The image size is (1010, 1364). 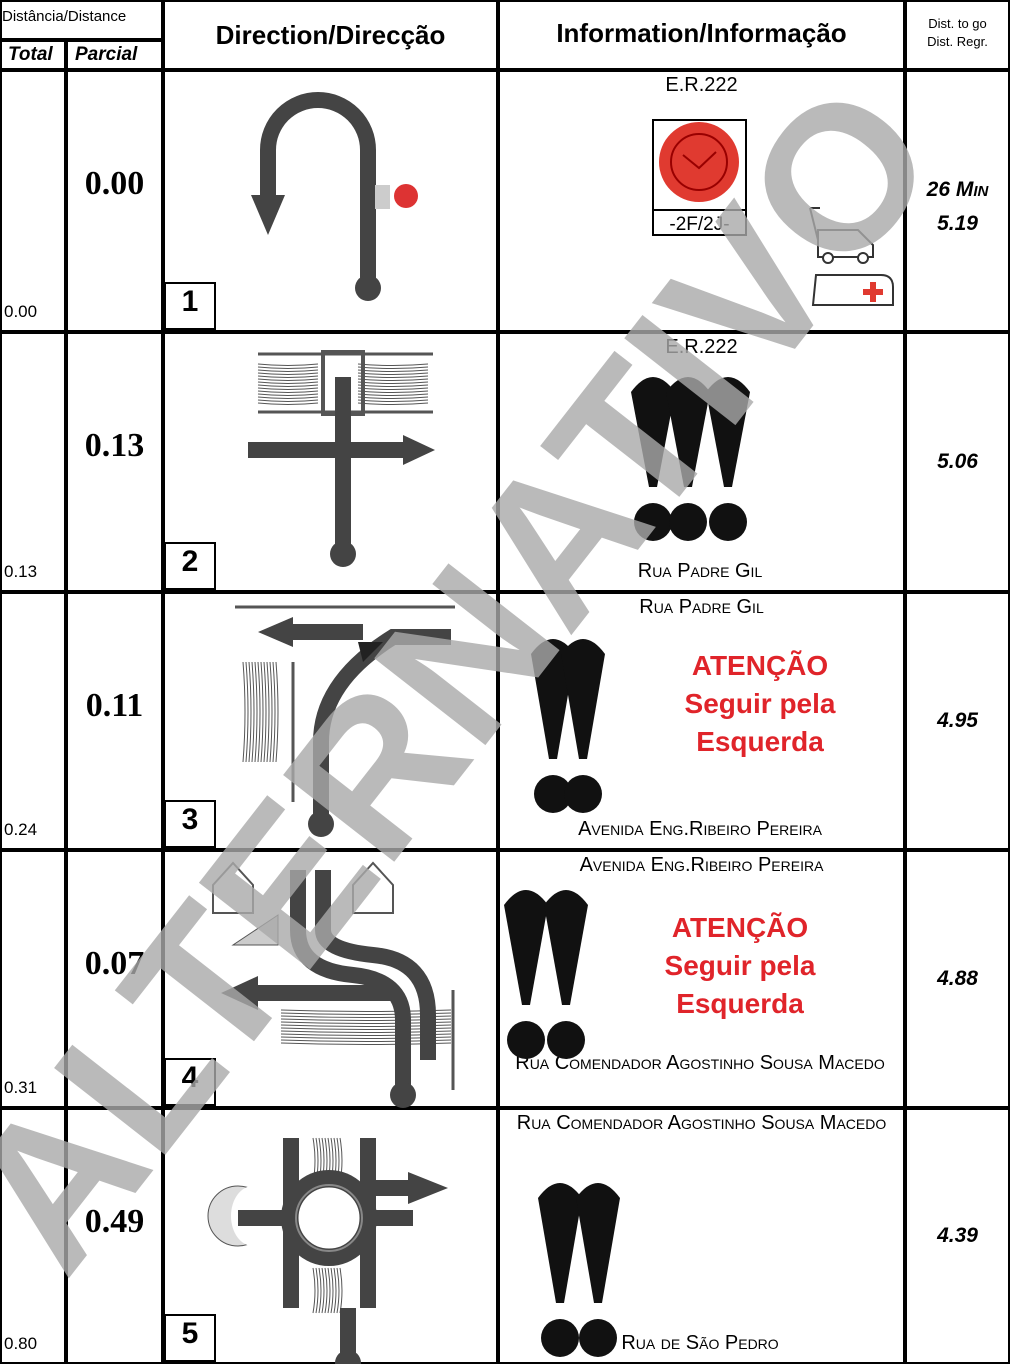 I want to click on info-top: Avenida Eng.Ribeiro Pereira, so click(x=701, y=865).